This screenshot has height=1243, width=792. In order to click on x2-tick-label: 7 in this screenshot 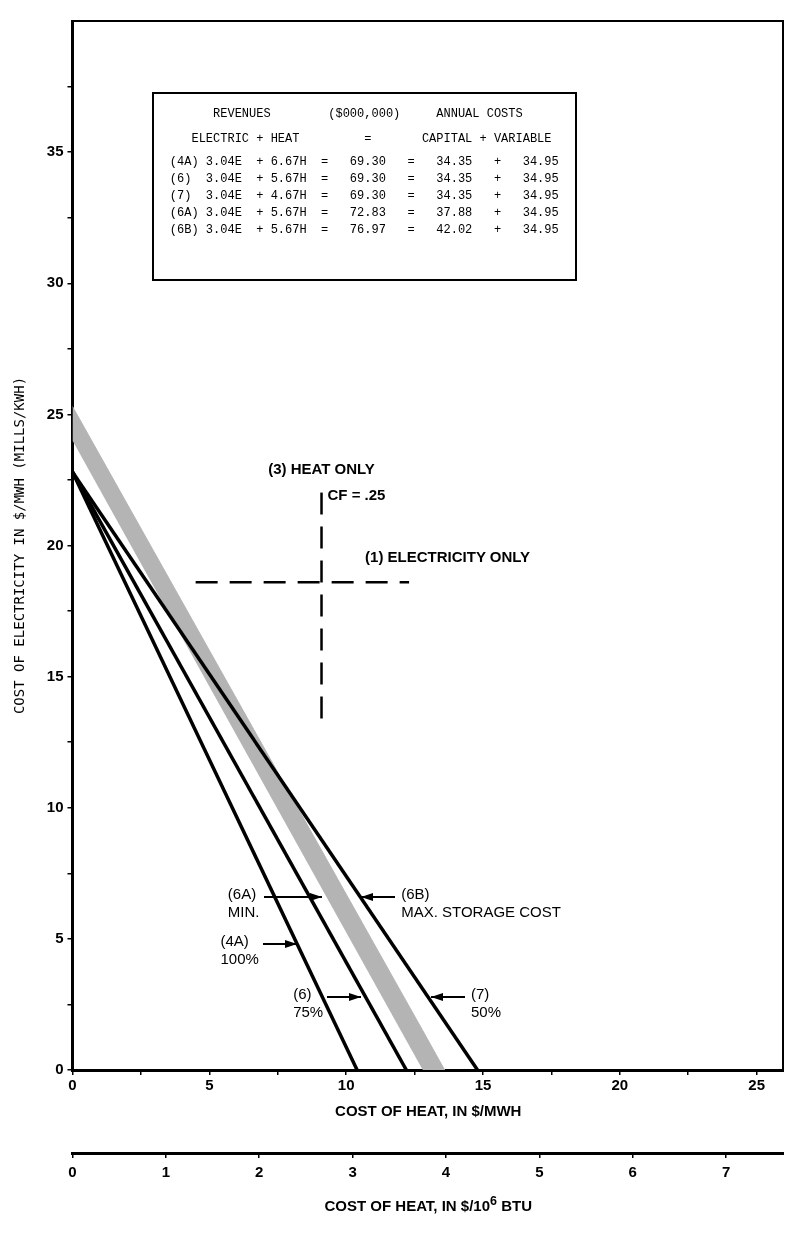, I will do `click(726, 1172)`.